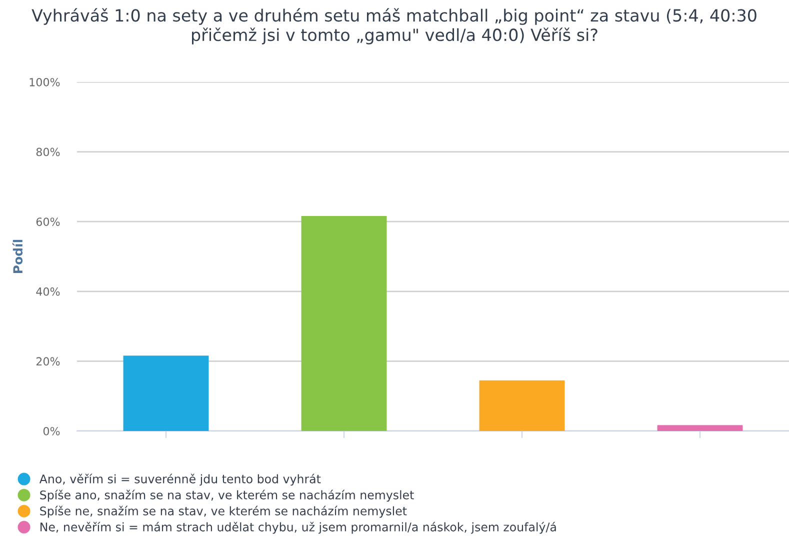  Describe the element at coordinates (394, 26) in the screenshot. I see `chart-title: Vyhráváš 1:0 na sety a ve druhém setu máš matchball „big point“ za stavu (5:4, 40:30 přičemž jsi v tomto „gamu" vedl/a 40:0) Věříš si?` at that location.